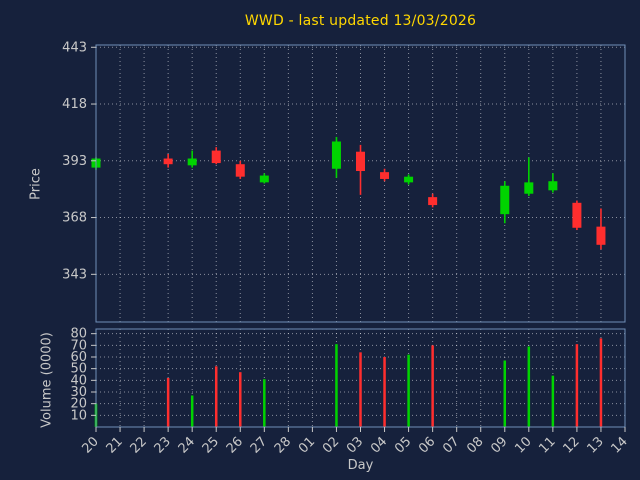 The image size is (640, 480). I want to click on price-tick-label: 393, so click(74, 161).